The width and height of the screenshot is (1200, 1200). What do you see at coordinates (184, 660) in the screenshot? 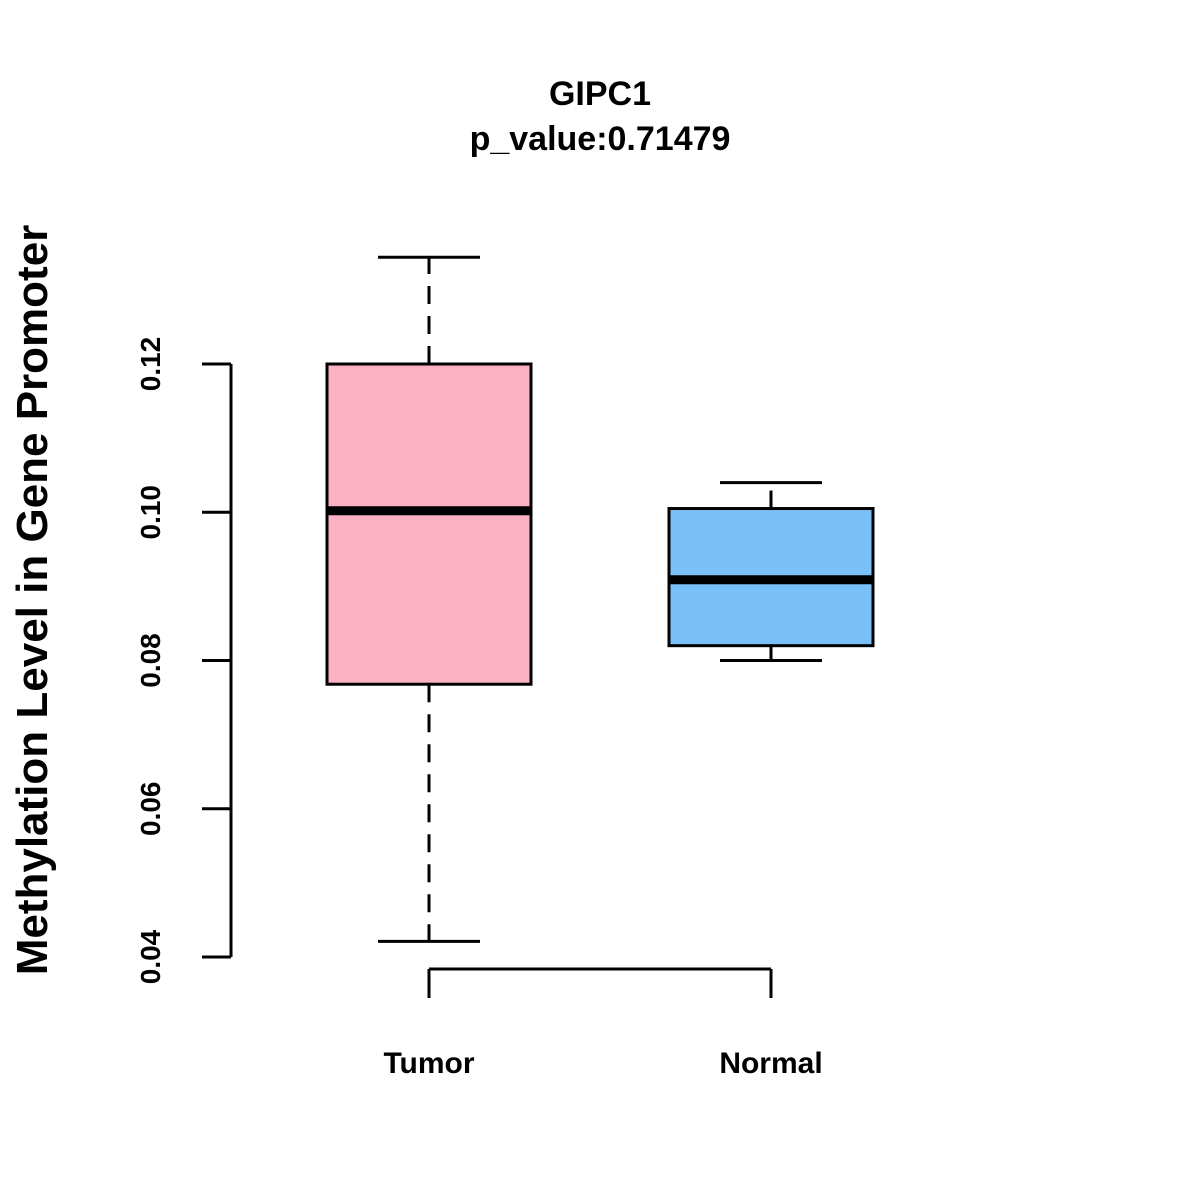
I see `y-axis: 0.04 0.06 0.08 0.10 0.12` at bounding box center [184, 660].